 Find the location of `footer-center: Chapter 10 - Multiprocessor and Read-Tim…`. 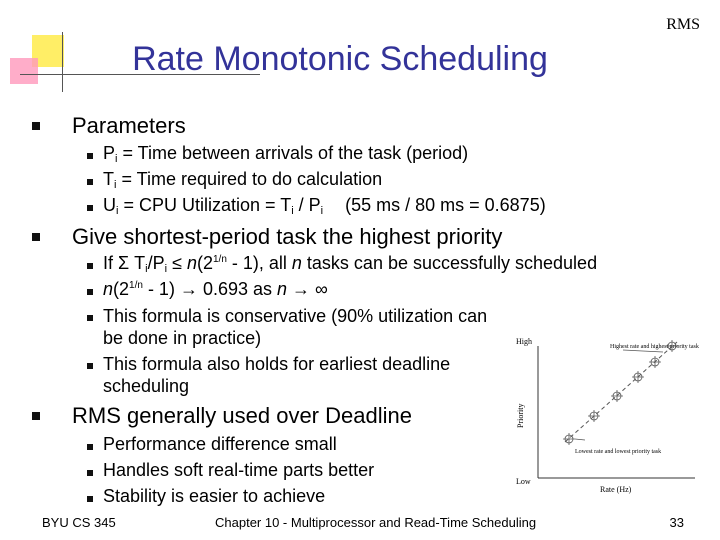

footer-center: Chapter 10 - Multiprocessor and Read-Tim… is located at coordinates (376, 522).